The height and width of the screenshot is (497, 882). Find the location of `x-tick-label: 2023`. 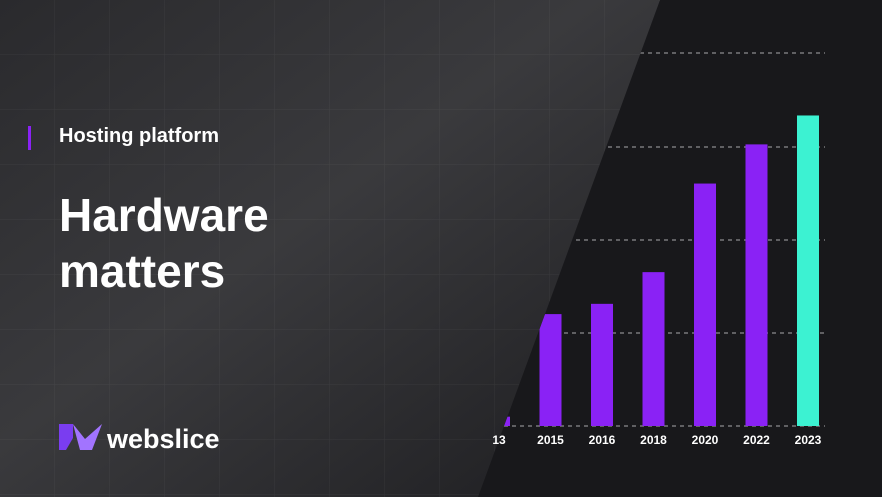

x-tick-label: 2023 is located at coordinates (808, 440).